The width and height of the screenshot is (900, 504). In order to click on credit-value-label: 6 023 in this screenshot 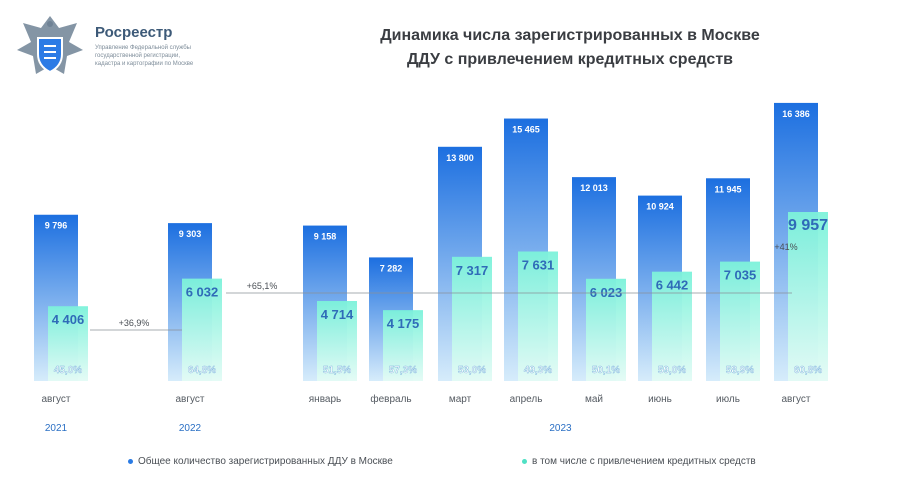, I will do `click(606, 292)`.